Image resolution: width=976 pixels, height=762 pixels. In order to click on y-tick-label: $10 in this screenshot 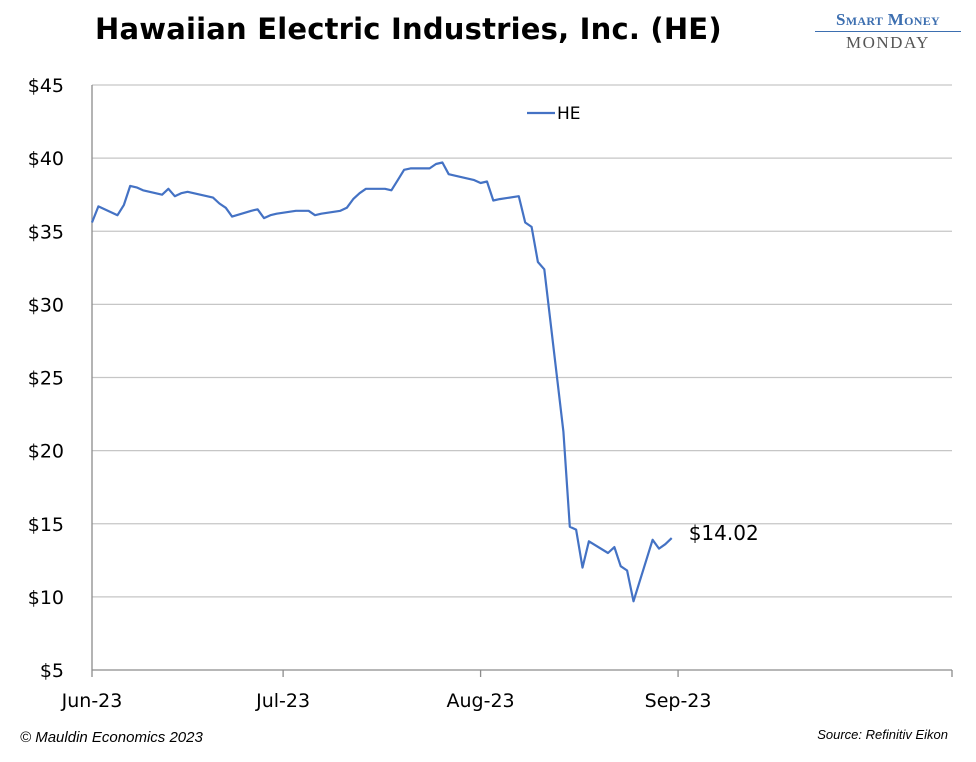, I will do `click(46, 598)`.